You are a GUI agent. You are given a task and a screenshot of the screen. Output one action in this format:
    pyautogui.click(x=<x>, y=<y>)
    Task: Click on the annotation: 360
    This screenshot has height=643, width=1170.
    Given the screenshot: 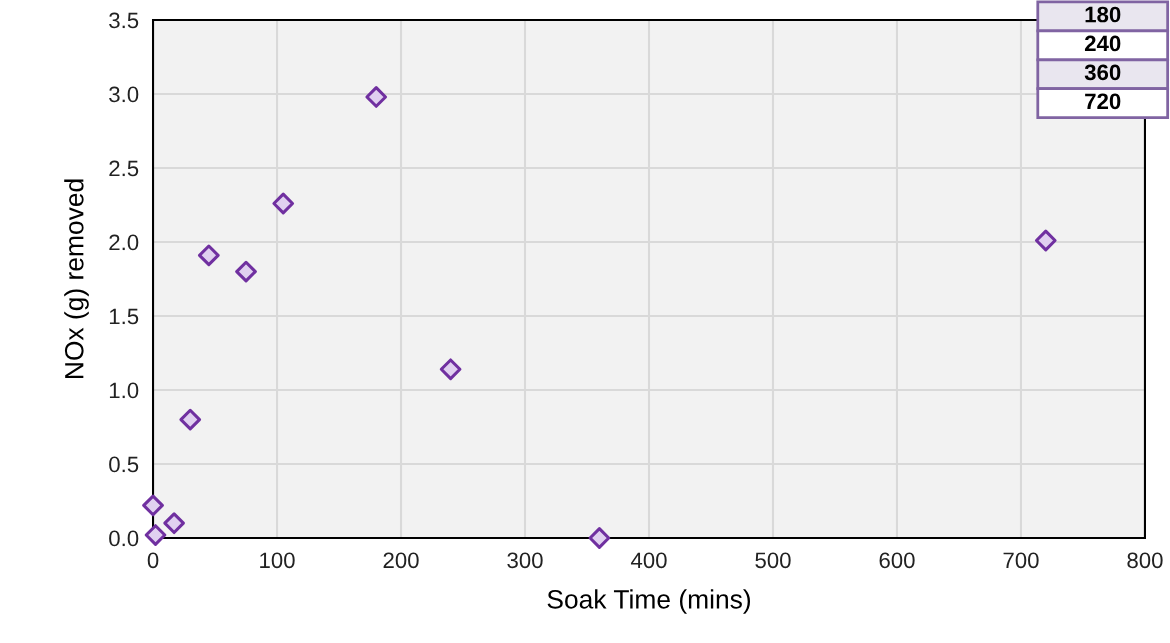 What is the action you would take?
    pyautogui.click(x=1102, y=72)
    